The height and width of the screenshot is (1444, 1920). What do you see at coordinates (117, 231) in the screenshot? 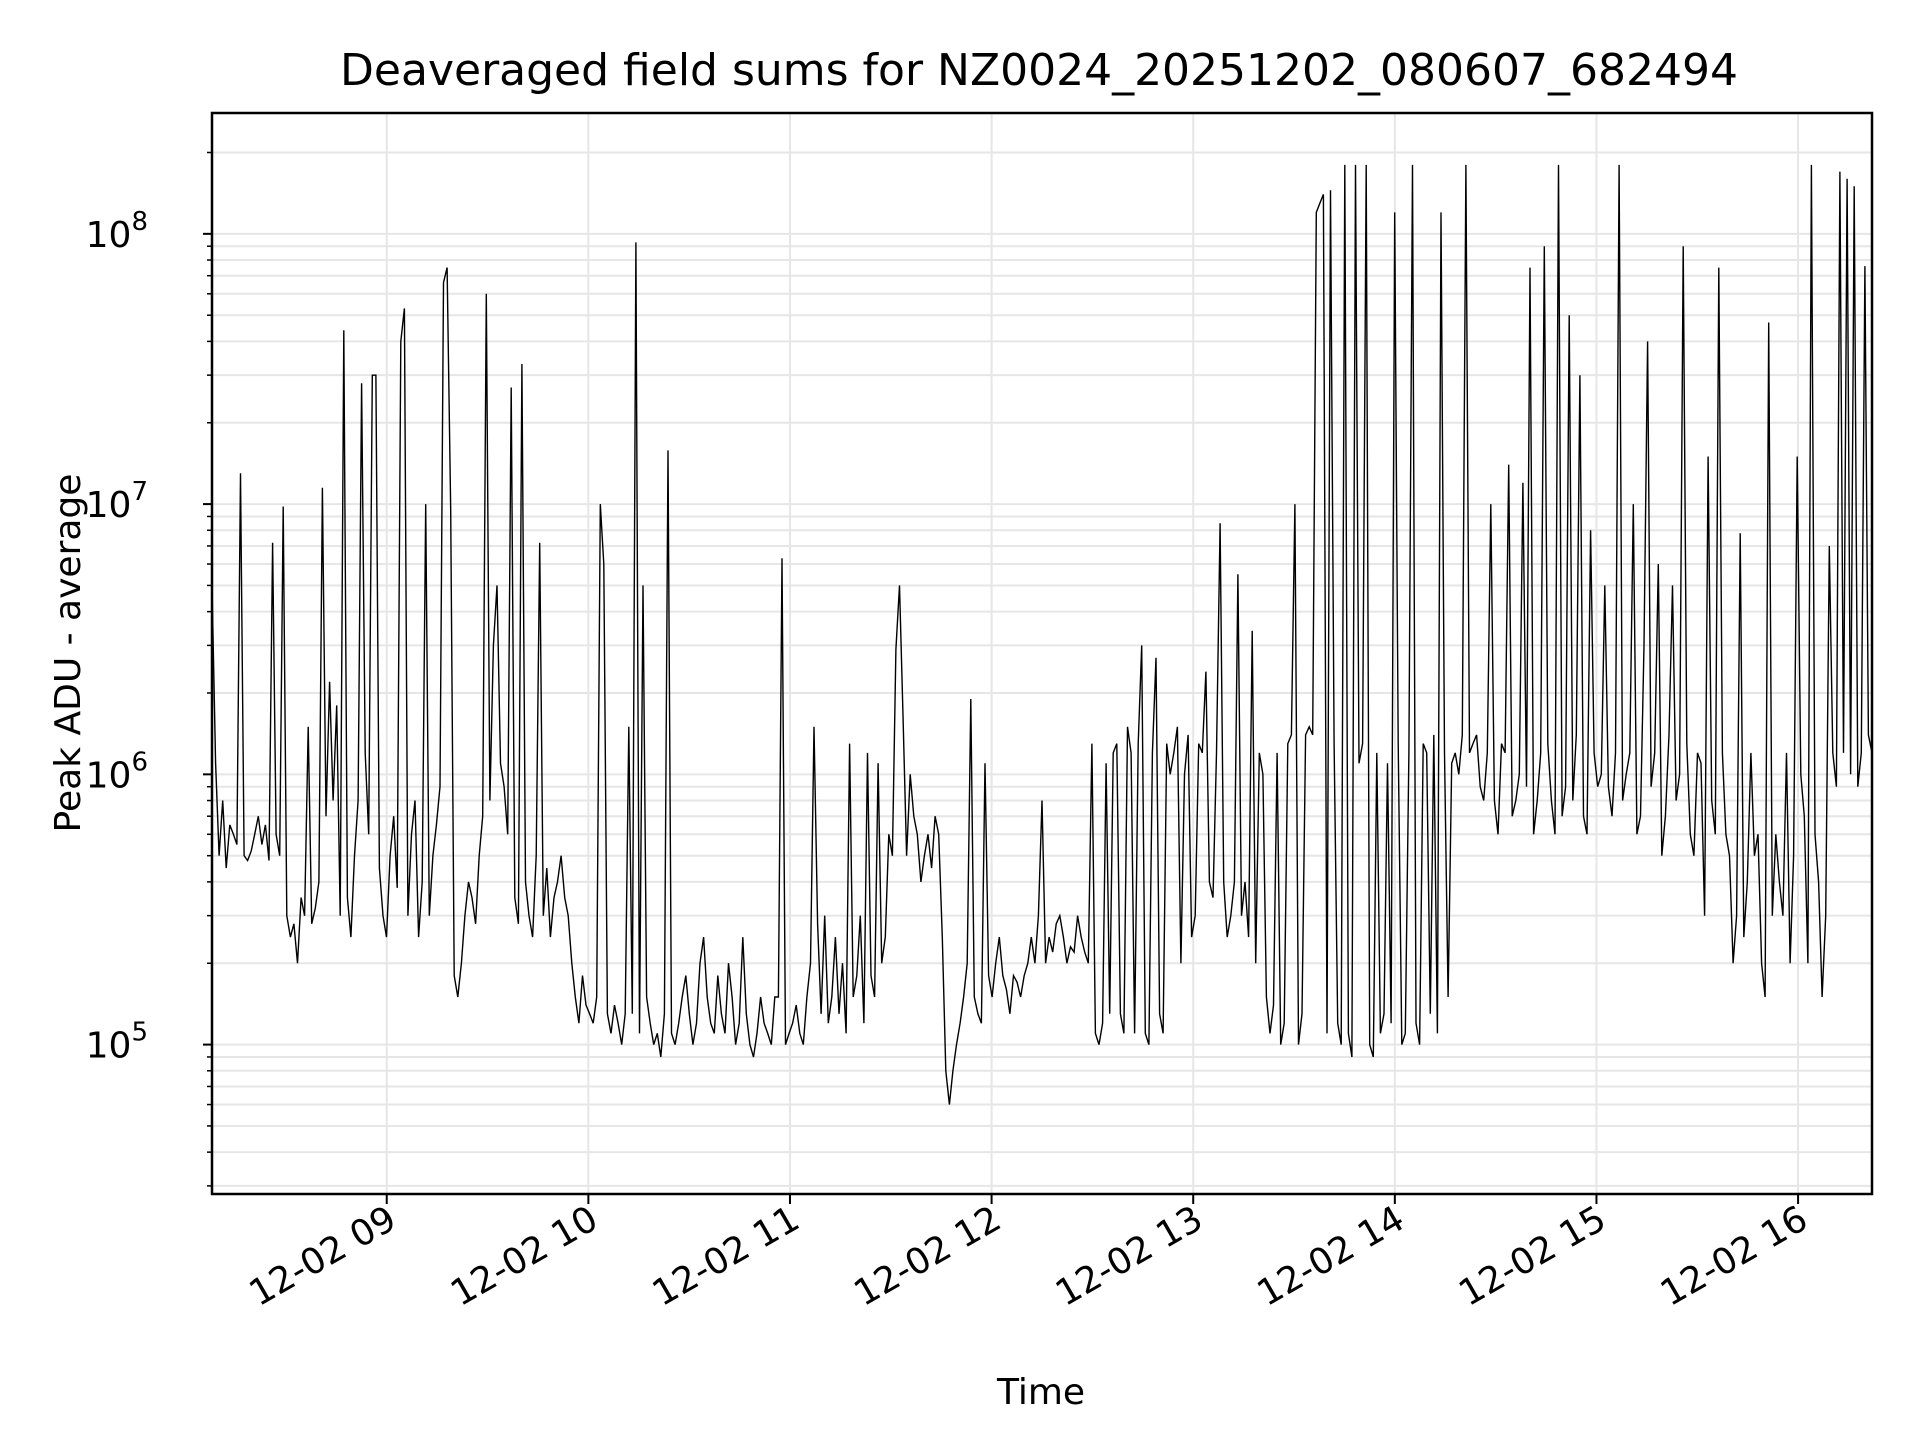
I see `y-tick-label: 10⁸` at bounding box center [117, 231].